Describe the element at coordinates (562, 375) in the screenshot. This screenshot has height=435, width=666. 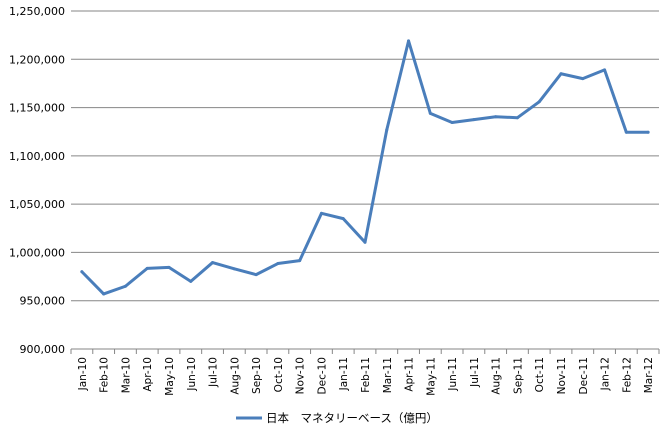
I see `x-tick-label: Nov-11` at that location.